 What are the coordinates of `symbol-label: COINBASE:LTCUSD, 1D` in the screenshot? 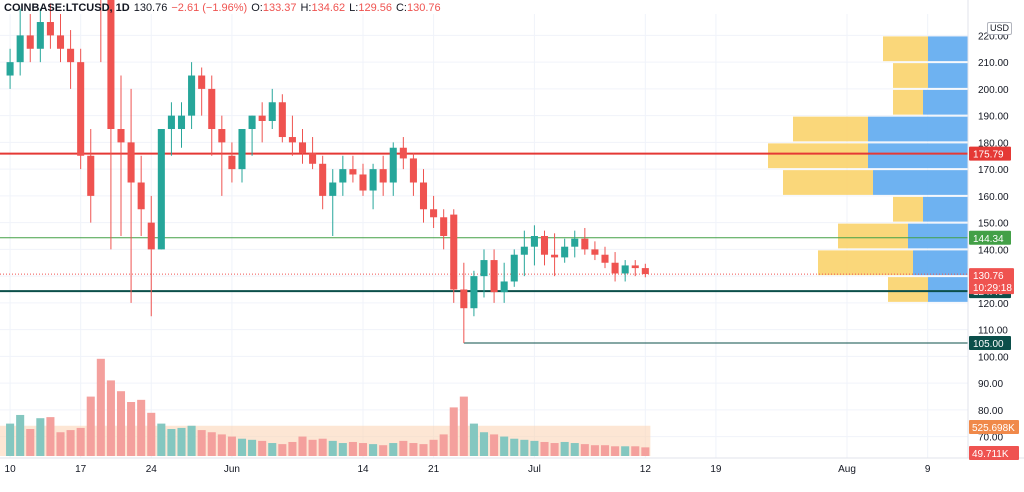 It's located at (67, 8).